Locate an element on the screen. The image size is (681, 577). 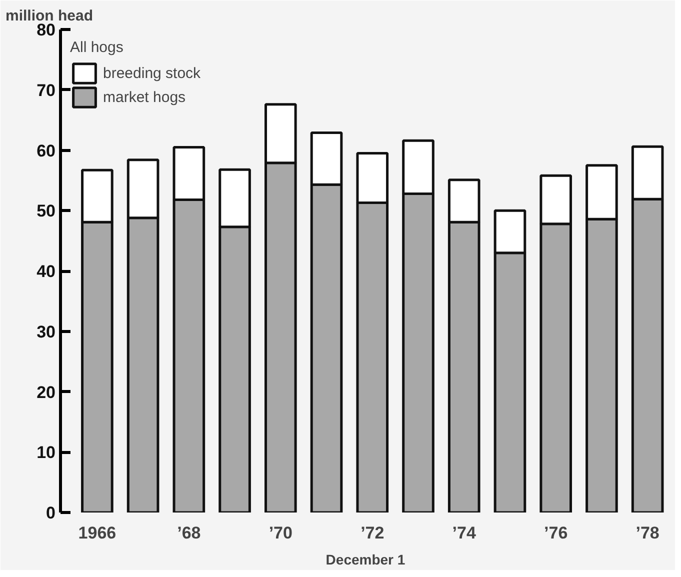
x-tick-label: ’74 is located at coordinates (464, 533).